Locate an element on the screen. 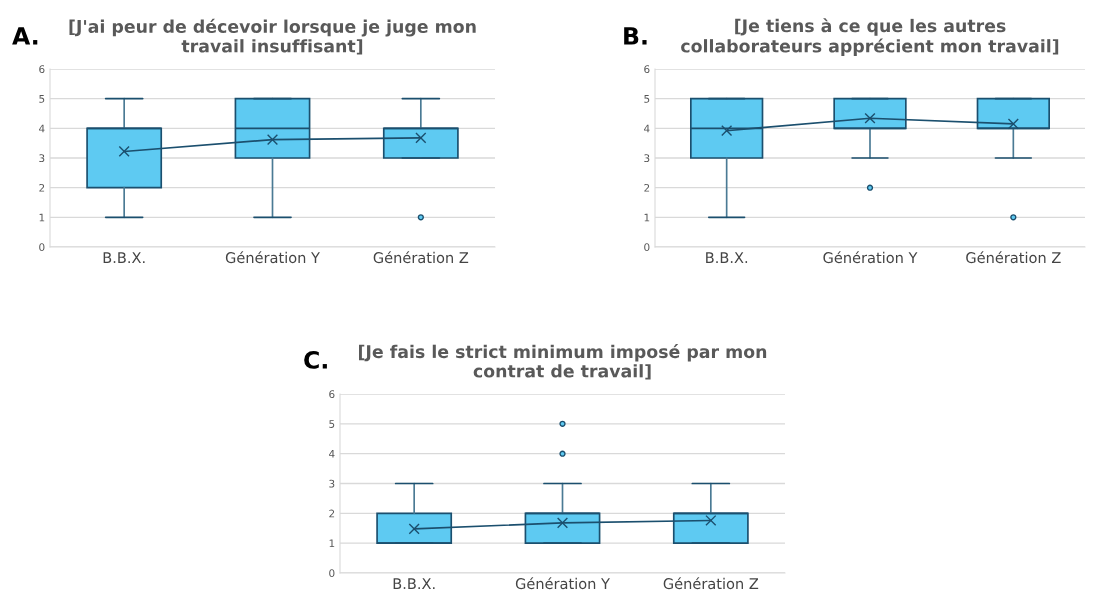 The height and width of the screenshot is (601, 1094). chart-title: [Je fais le strict minimum imposé par mon contrat de travail] is located at coordinates (563, 362).